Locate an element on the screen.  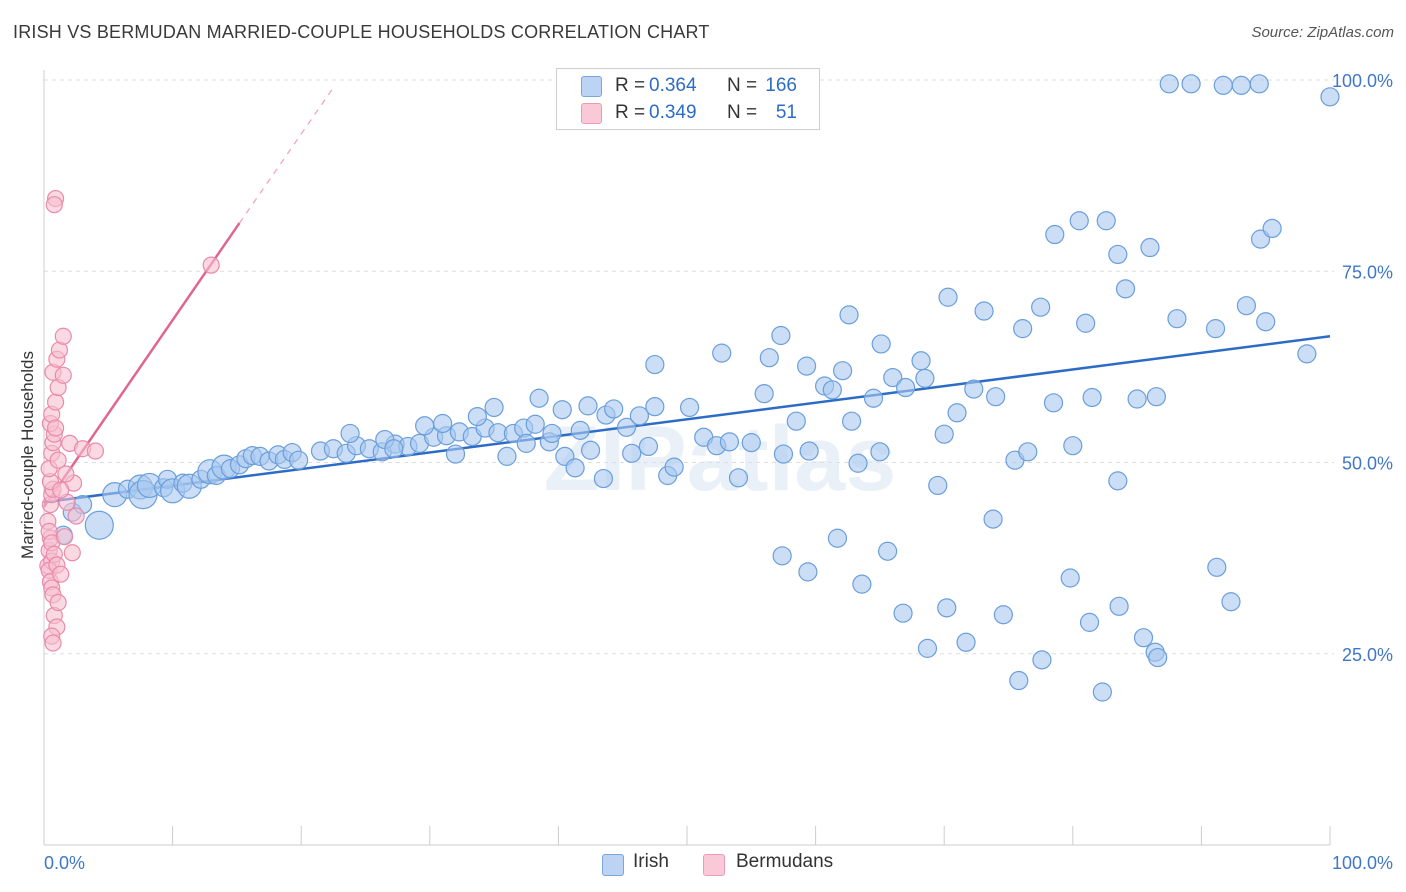
y-axis-label: Married-couple Households is located at coordinates (27, 455).